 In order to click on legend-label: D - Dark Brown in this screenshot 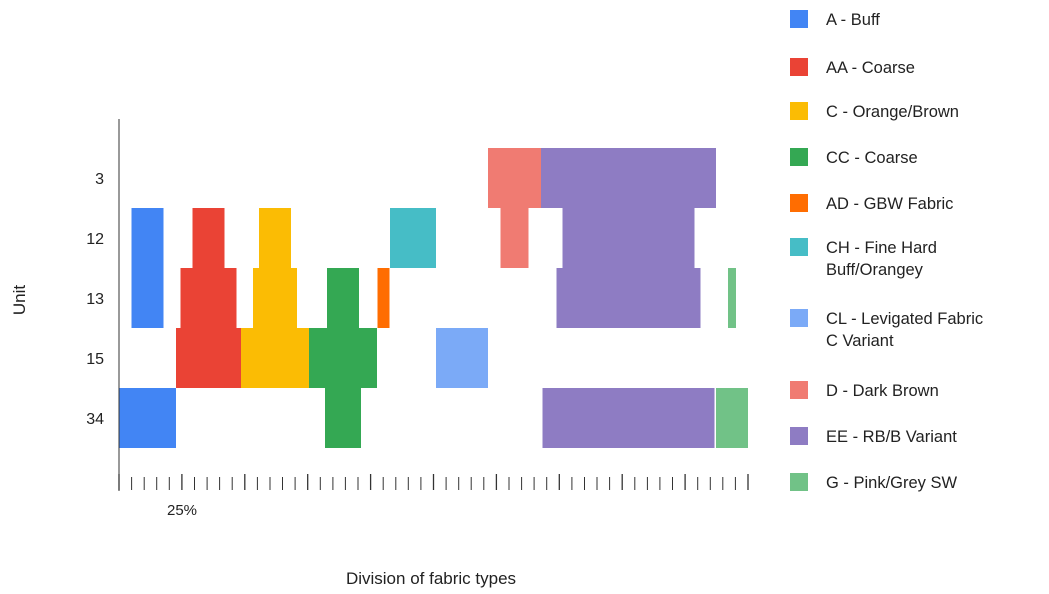, I will do `click(882, 391)`.